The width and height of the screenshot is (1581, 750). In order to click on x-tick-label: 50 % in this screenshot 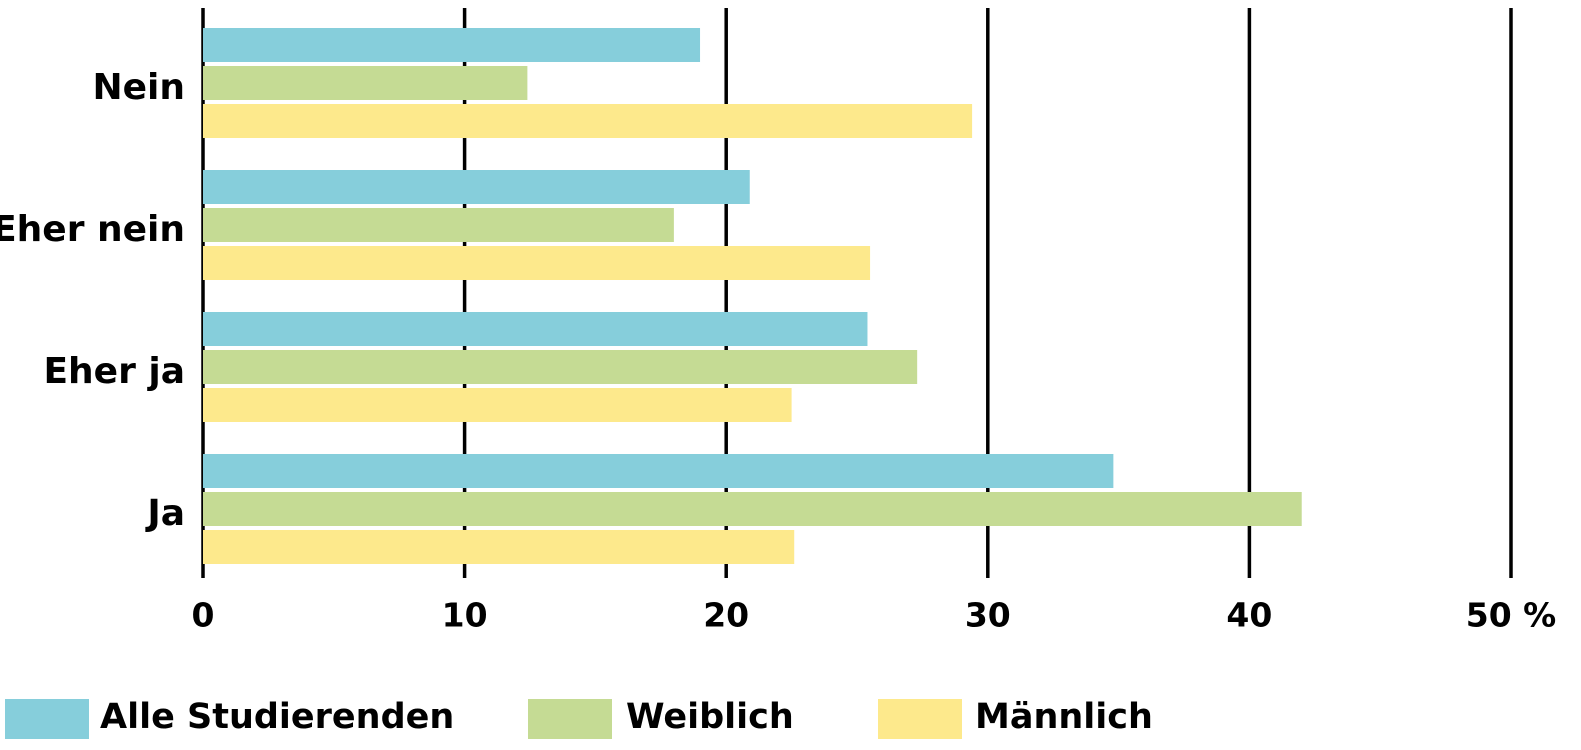, I will do `click(1511, 615)`.